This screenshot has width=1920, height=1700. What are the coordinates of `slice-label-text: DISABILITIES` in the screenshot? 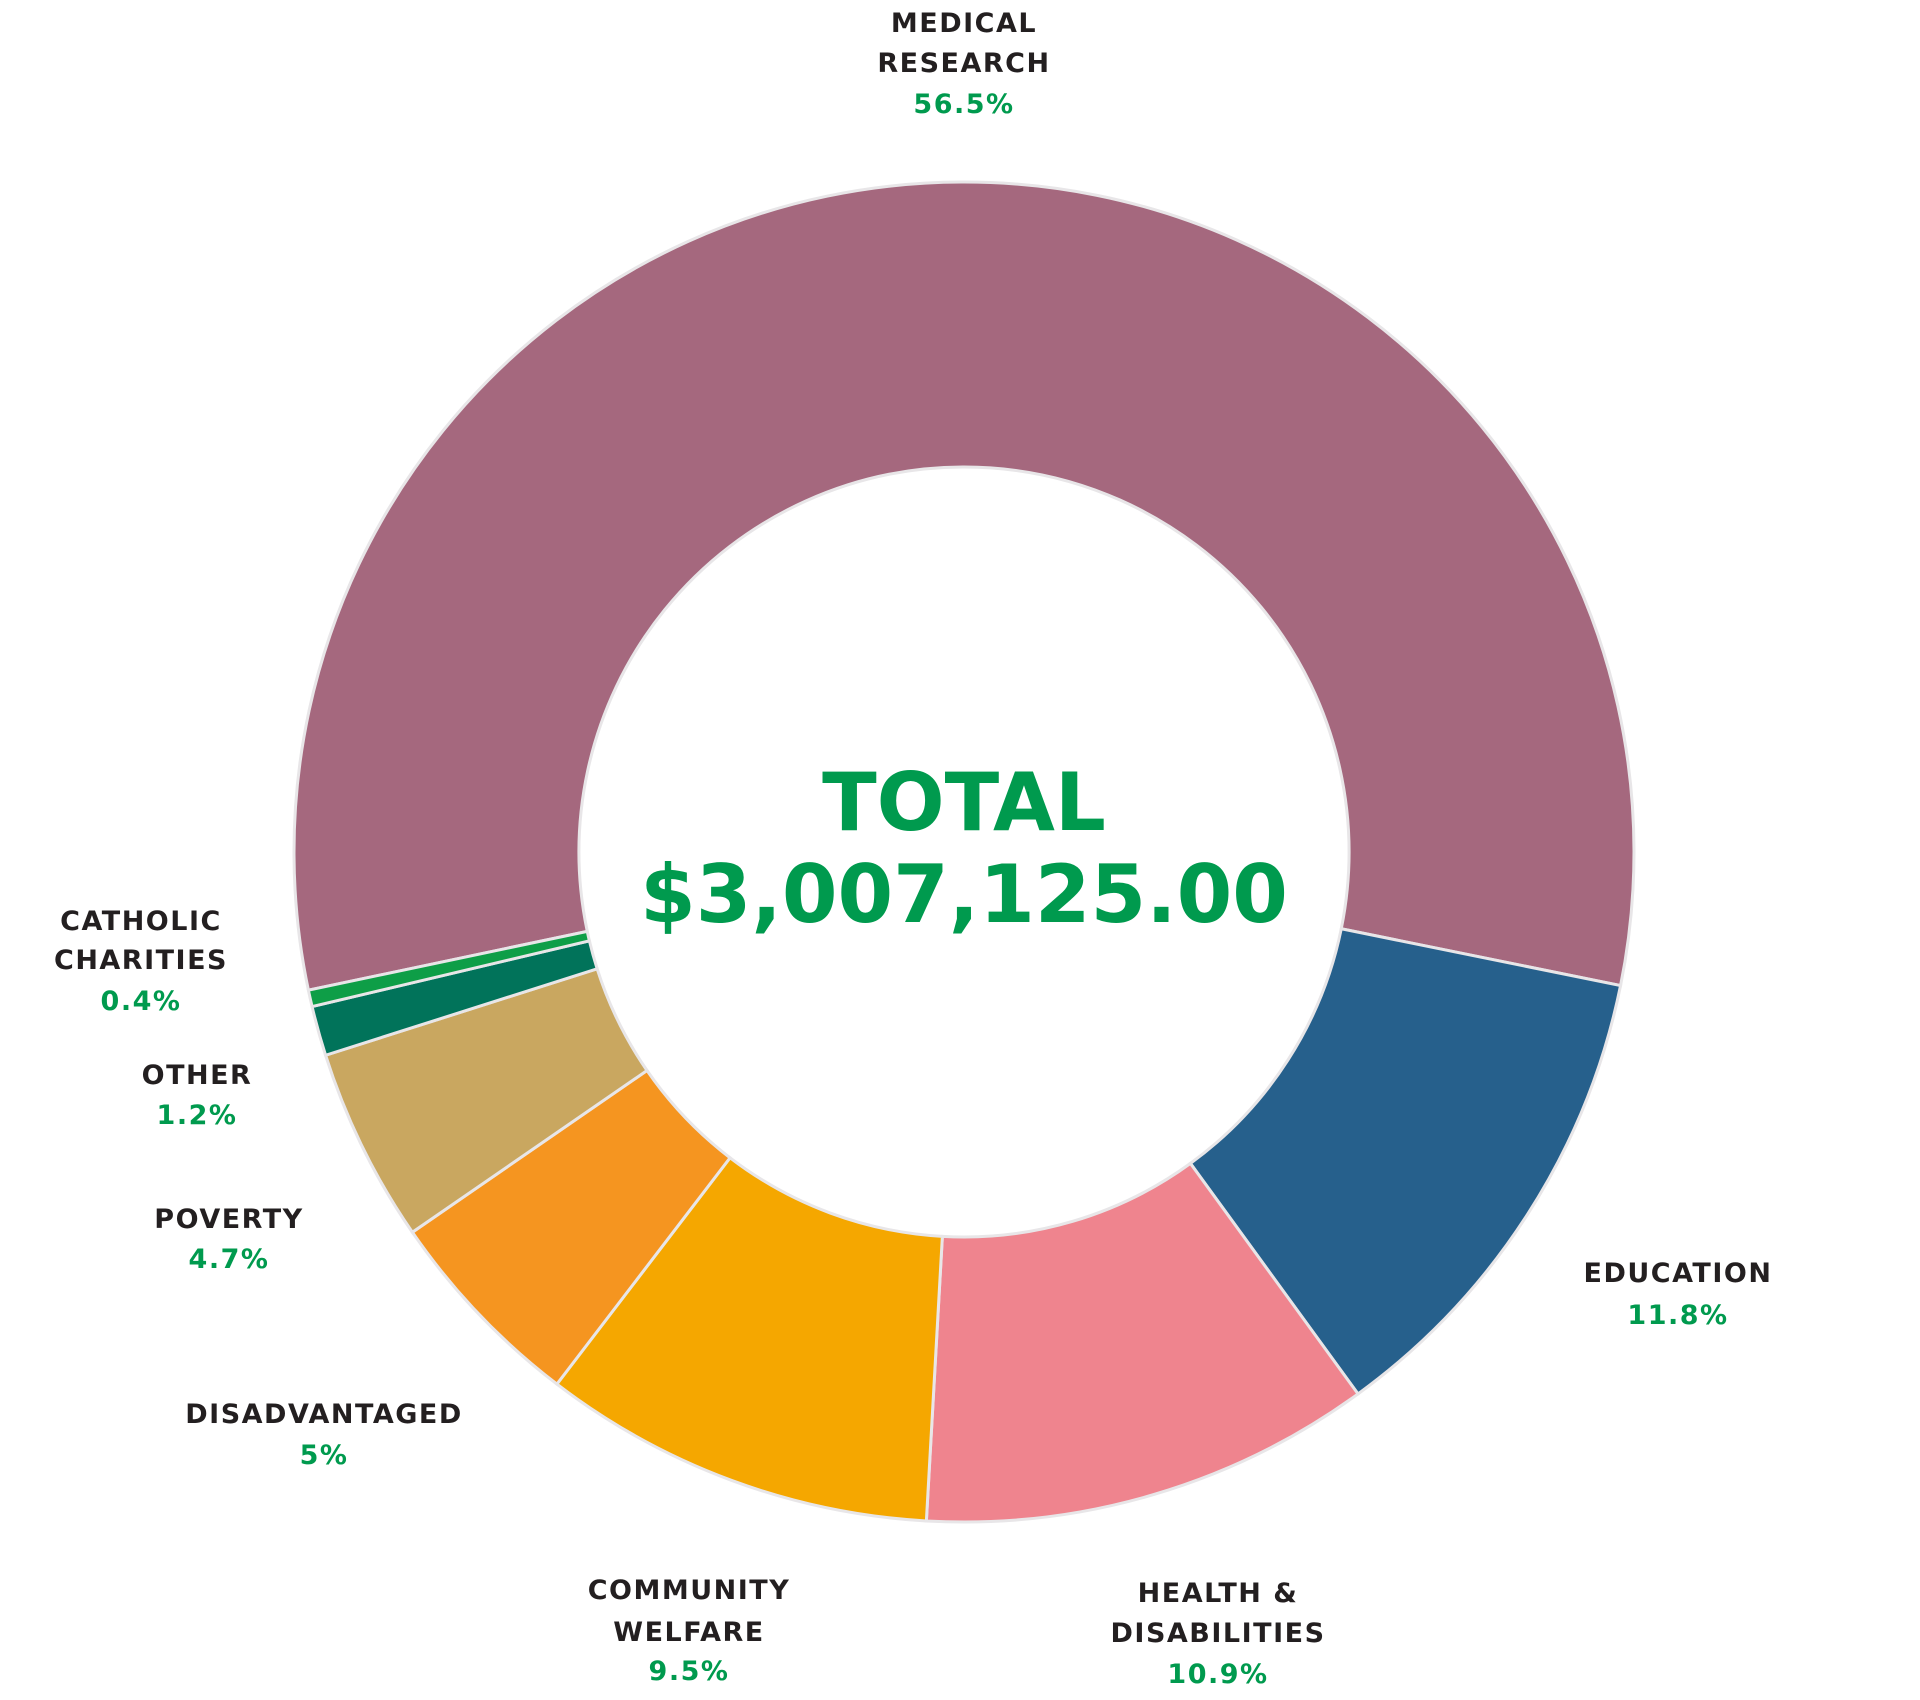 It's located at (1217, 1633).